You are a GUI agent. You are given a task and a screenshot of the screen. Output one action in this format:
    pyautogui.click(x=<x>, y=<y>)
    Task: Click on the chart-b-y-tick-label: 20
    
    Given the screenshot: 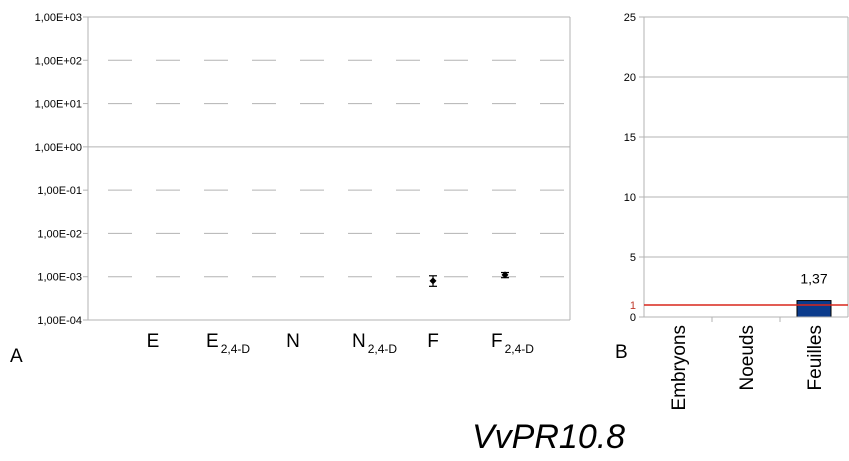 What is the action you would take?
    pyautogui.click(x=630, y=78)
    